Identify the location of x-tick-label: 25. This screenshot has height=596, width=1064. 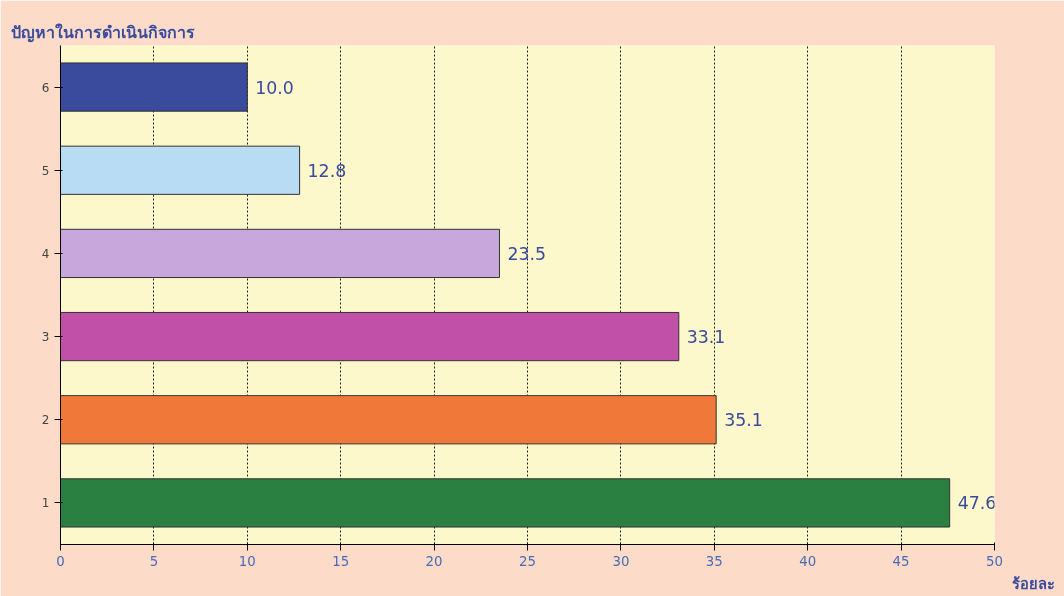
(527, 561).